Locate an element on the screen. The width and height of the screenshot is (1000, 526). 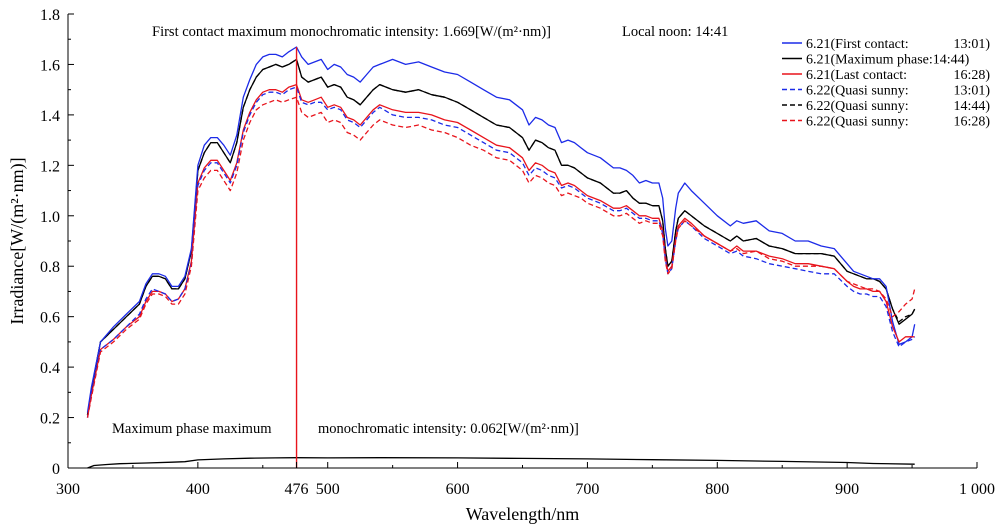
y-ticks: 0 0.2 0.4 0.6 0.8 1.0 1.2 1.4 1.6 1.8 is located at coordinates (57, 242).